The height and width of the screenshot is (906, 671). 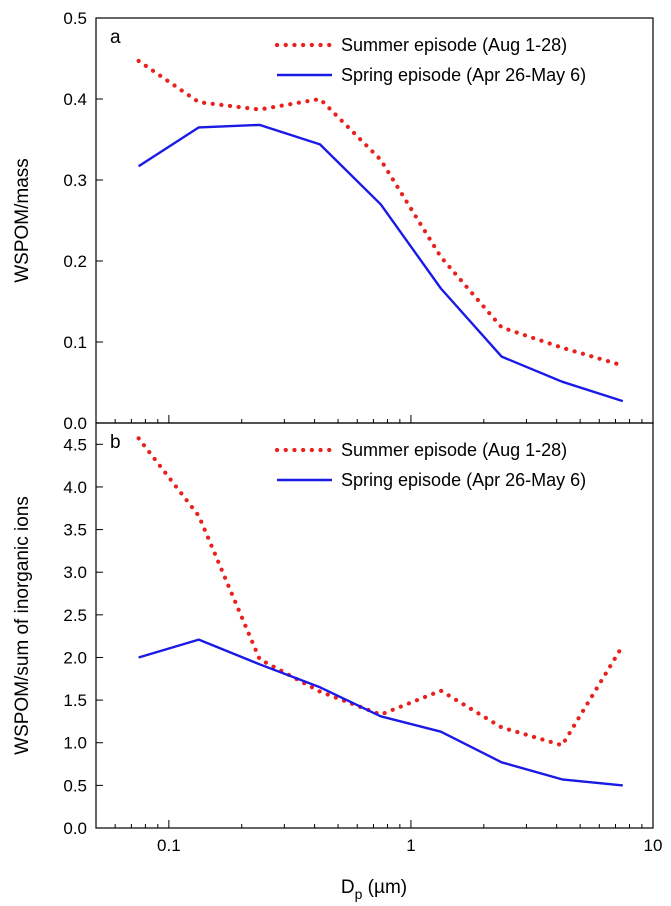 What do you see at coordinates (410, 845) in the screenshot?
I see `x-tick-label: 1` at bounding box center [410, 845].